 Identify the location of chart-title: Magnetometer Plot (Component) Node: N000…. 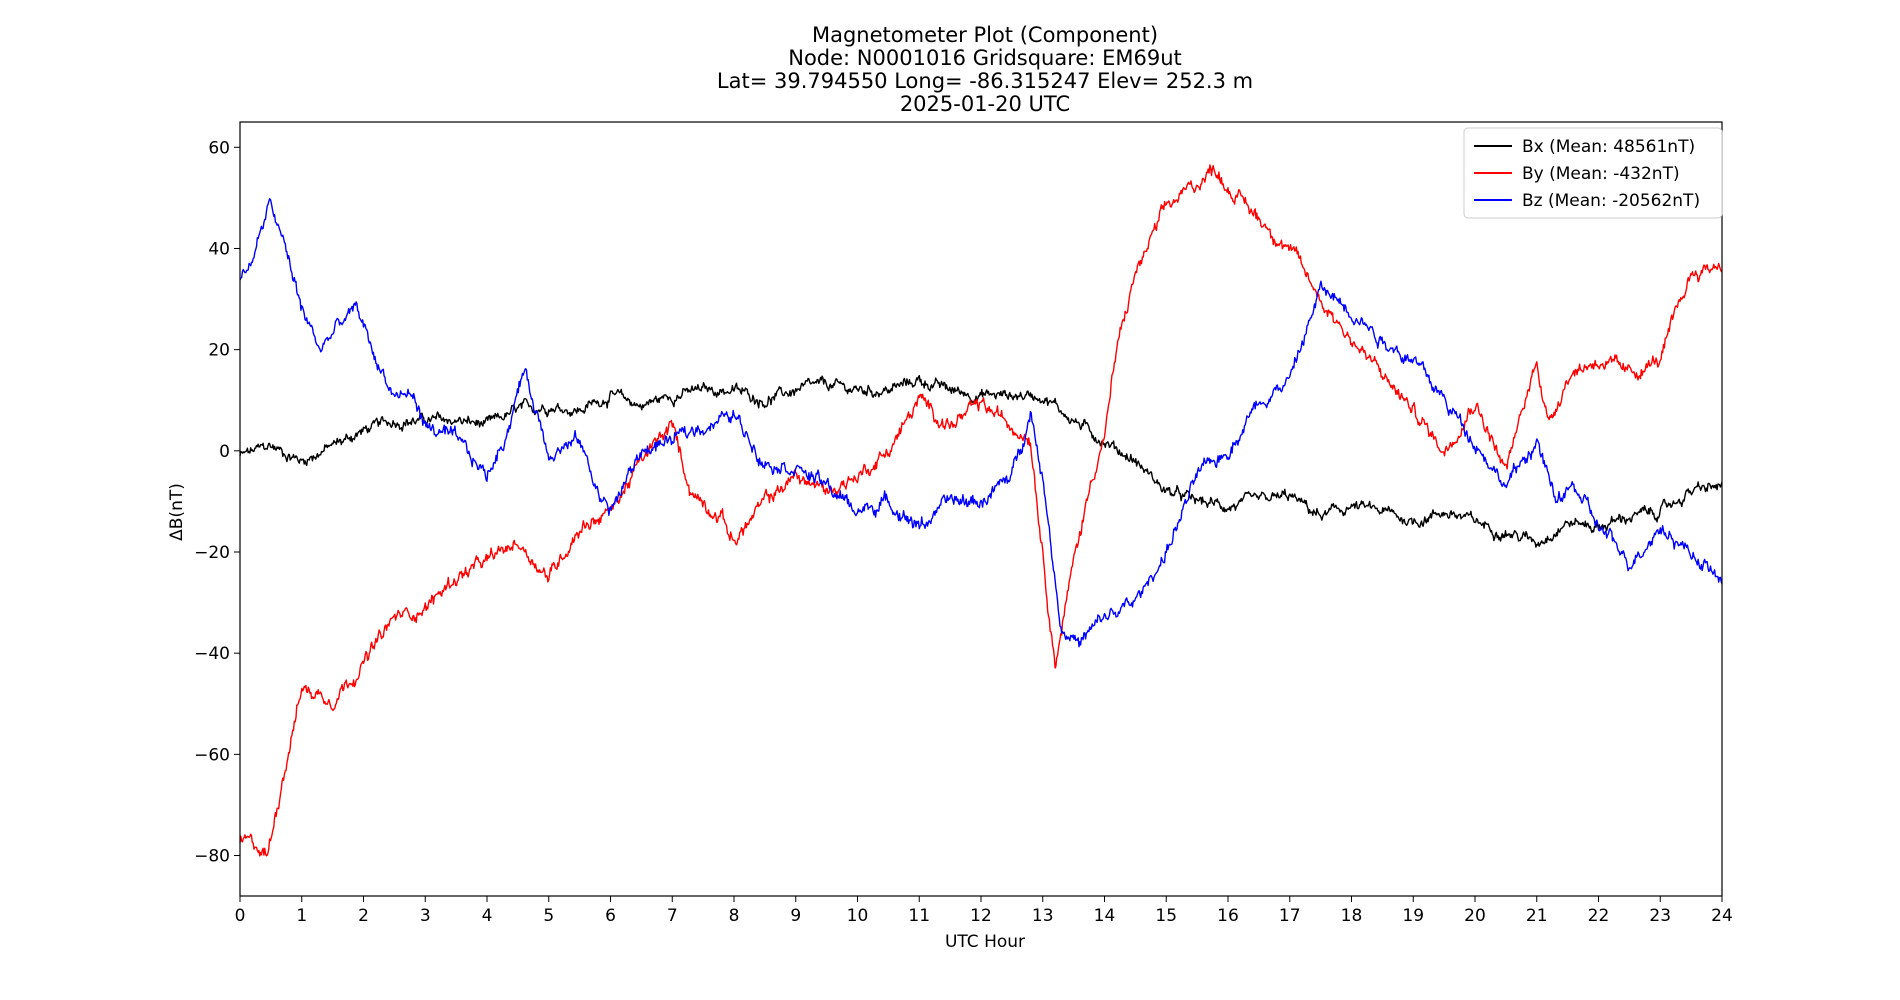
(985, 69).